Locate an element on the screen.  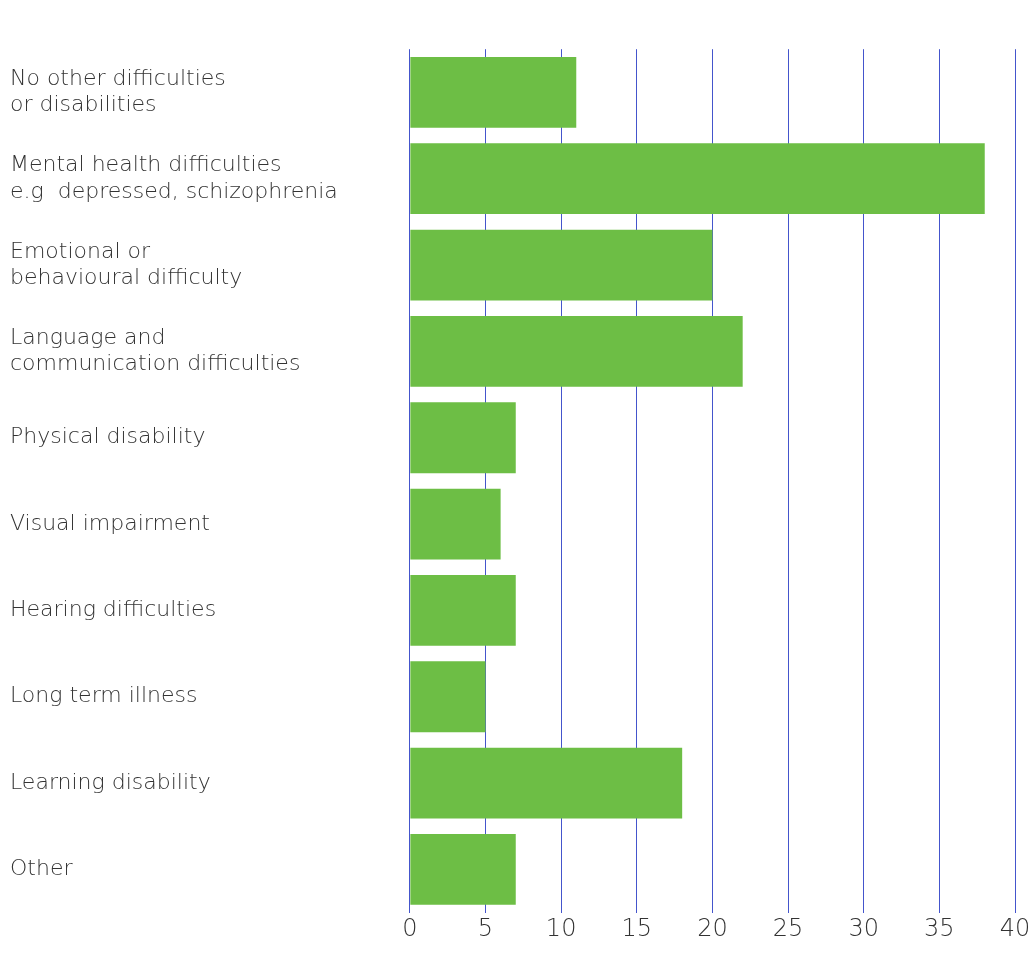
y-tick-label: Learning disability is located at coordinates (110, 781).